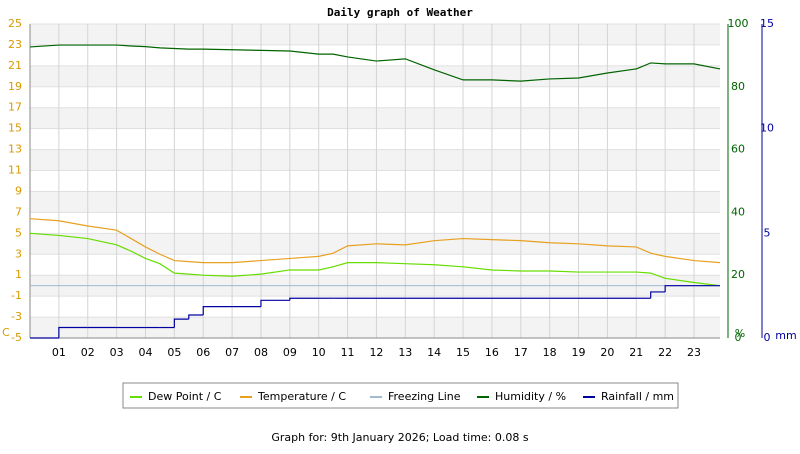 The height and width of the screenshot is (454, 800). I want to click on x-tick-label: 12, so click(376, 352).